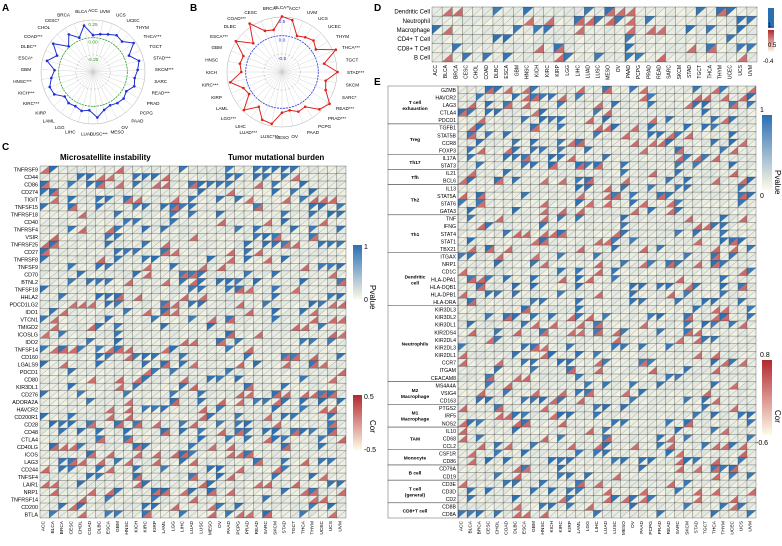 The width and height of the screenshot is (782, 546). Describe the element at coordinates (282, 59) in the screenshot. I see `radar-b-tick: -0.5` at that location.